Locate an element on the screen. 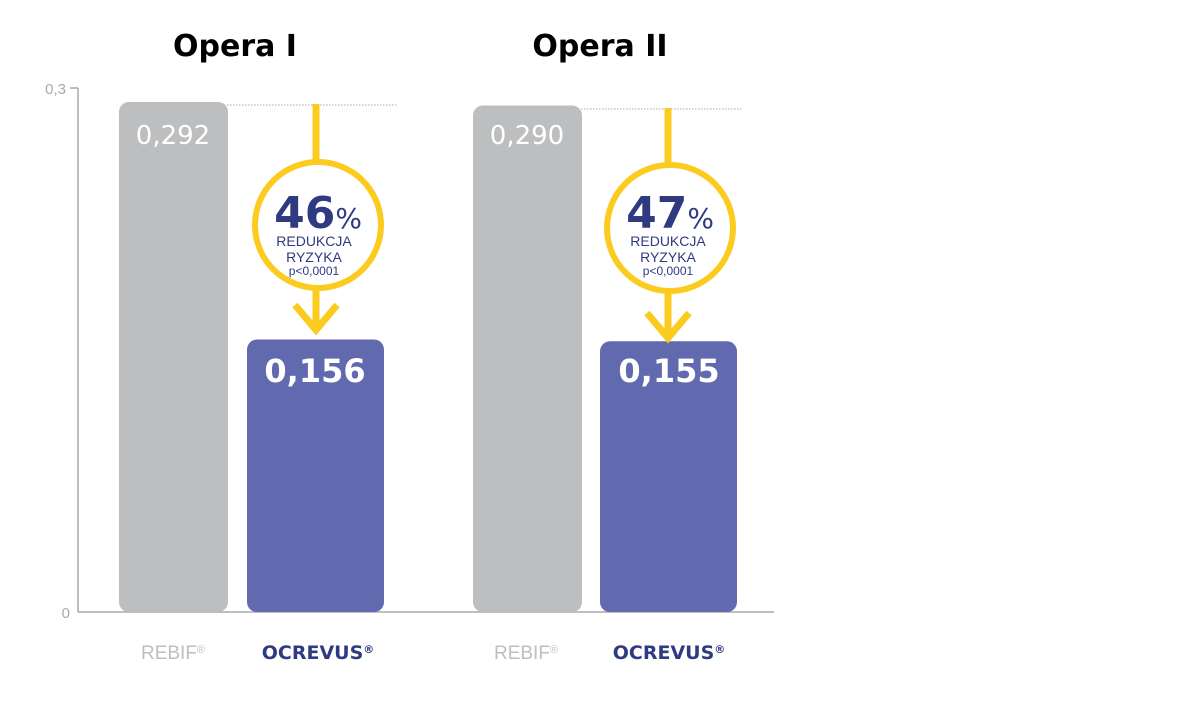 The image size is (1180, 704). value-label-rebif-opera-2: 0,290 is located at coordinates (527, 136).